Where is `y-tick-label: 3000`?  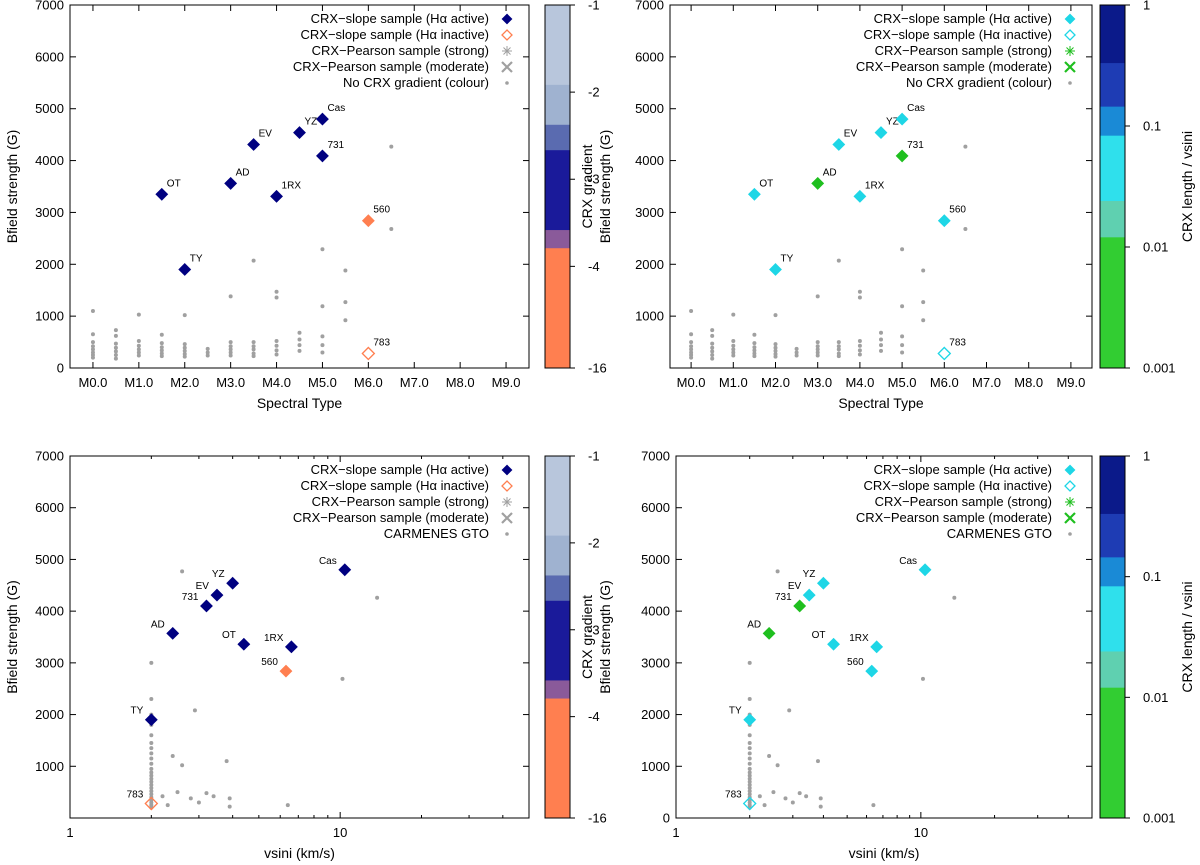 y-tick-label: 3000 is located at coordinates (49, 212).